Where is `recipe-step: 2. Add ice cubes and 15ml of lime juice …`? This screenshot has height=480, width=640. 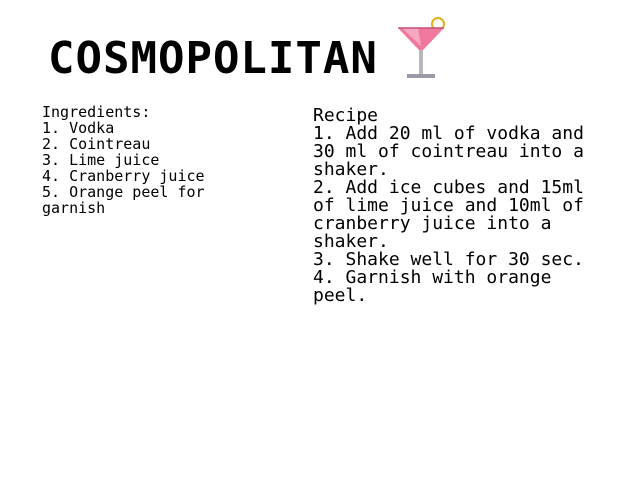
recipe-step: 2. Add ice cubes and 15ml of lime juice … is located at coordinates (454, 214).